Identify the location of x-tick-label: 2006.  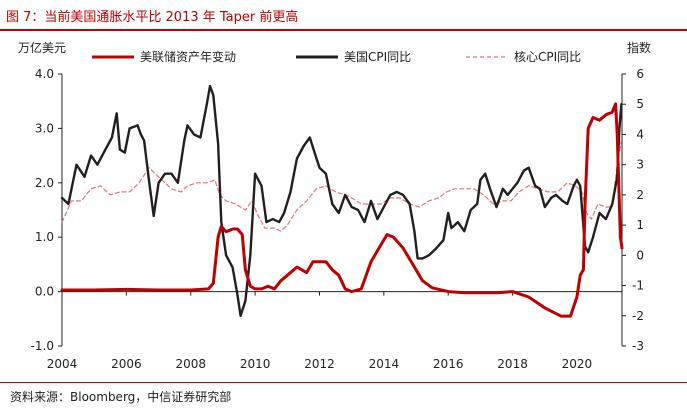
(126, 364).